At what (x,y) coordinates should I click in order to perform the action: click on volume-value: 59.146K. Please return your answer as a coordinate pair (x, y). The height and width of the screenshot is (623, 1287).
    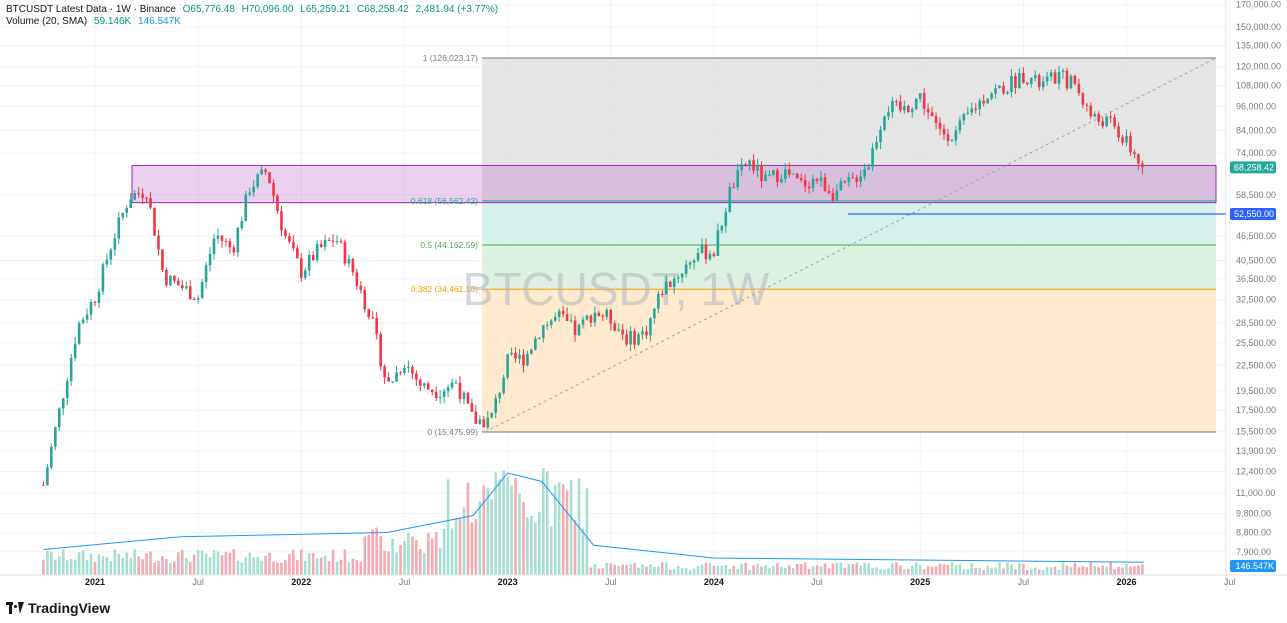
    Looking at the image, I should click on (112, 21).